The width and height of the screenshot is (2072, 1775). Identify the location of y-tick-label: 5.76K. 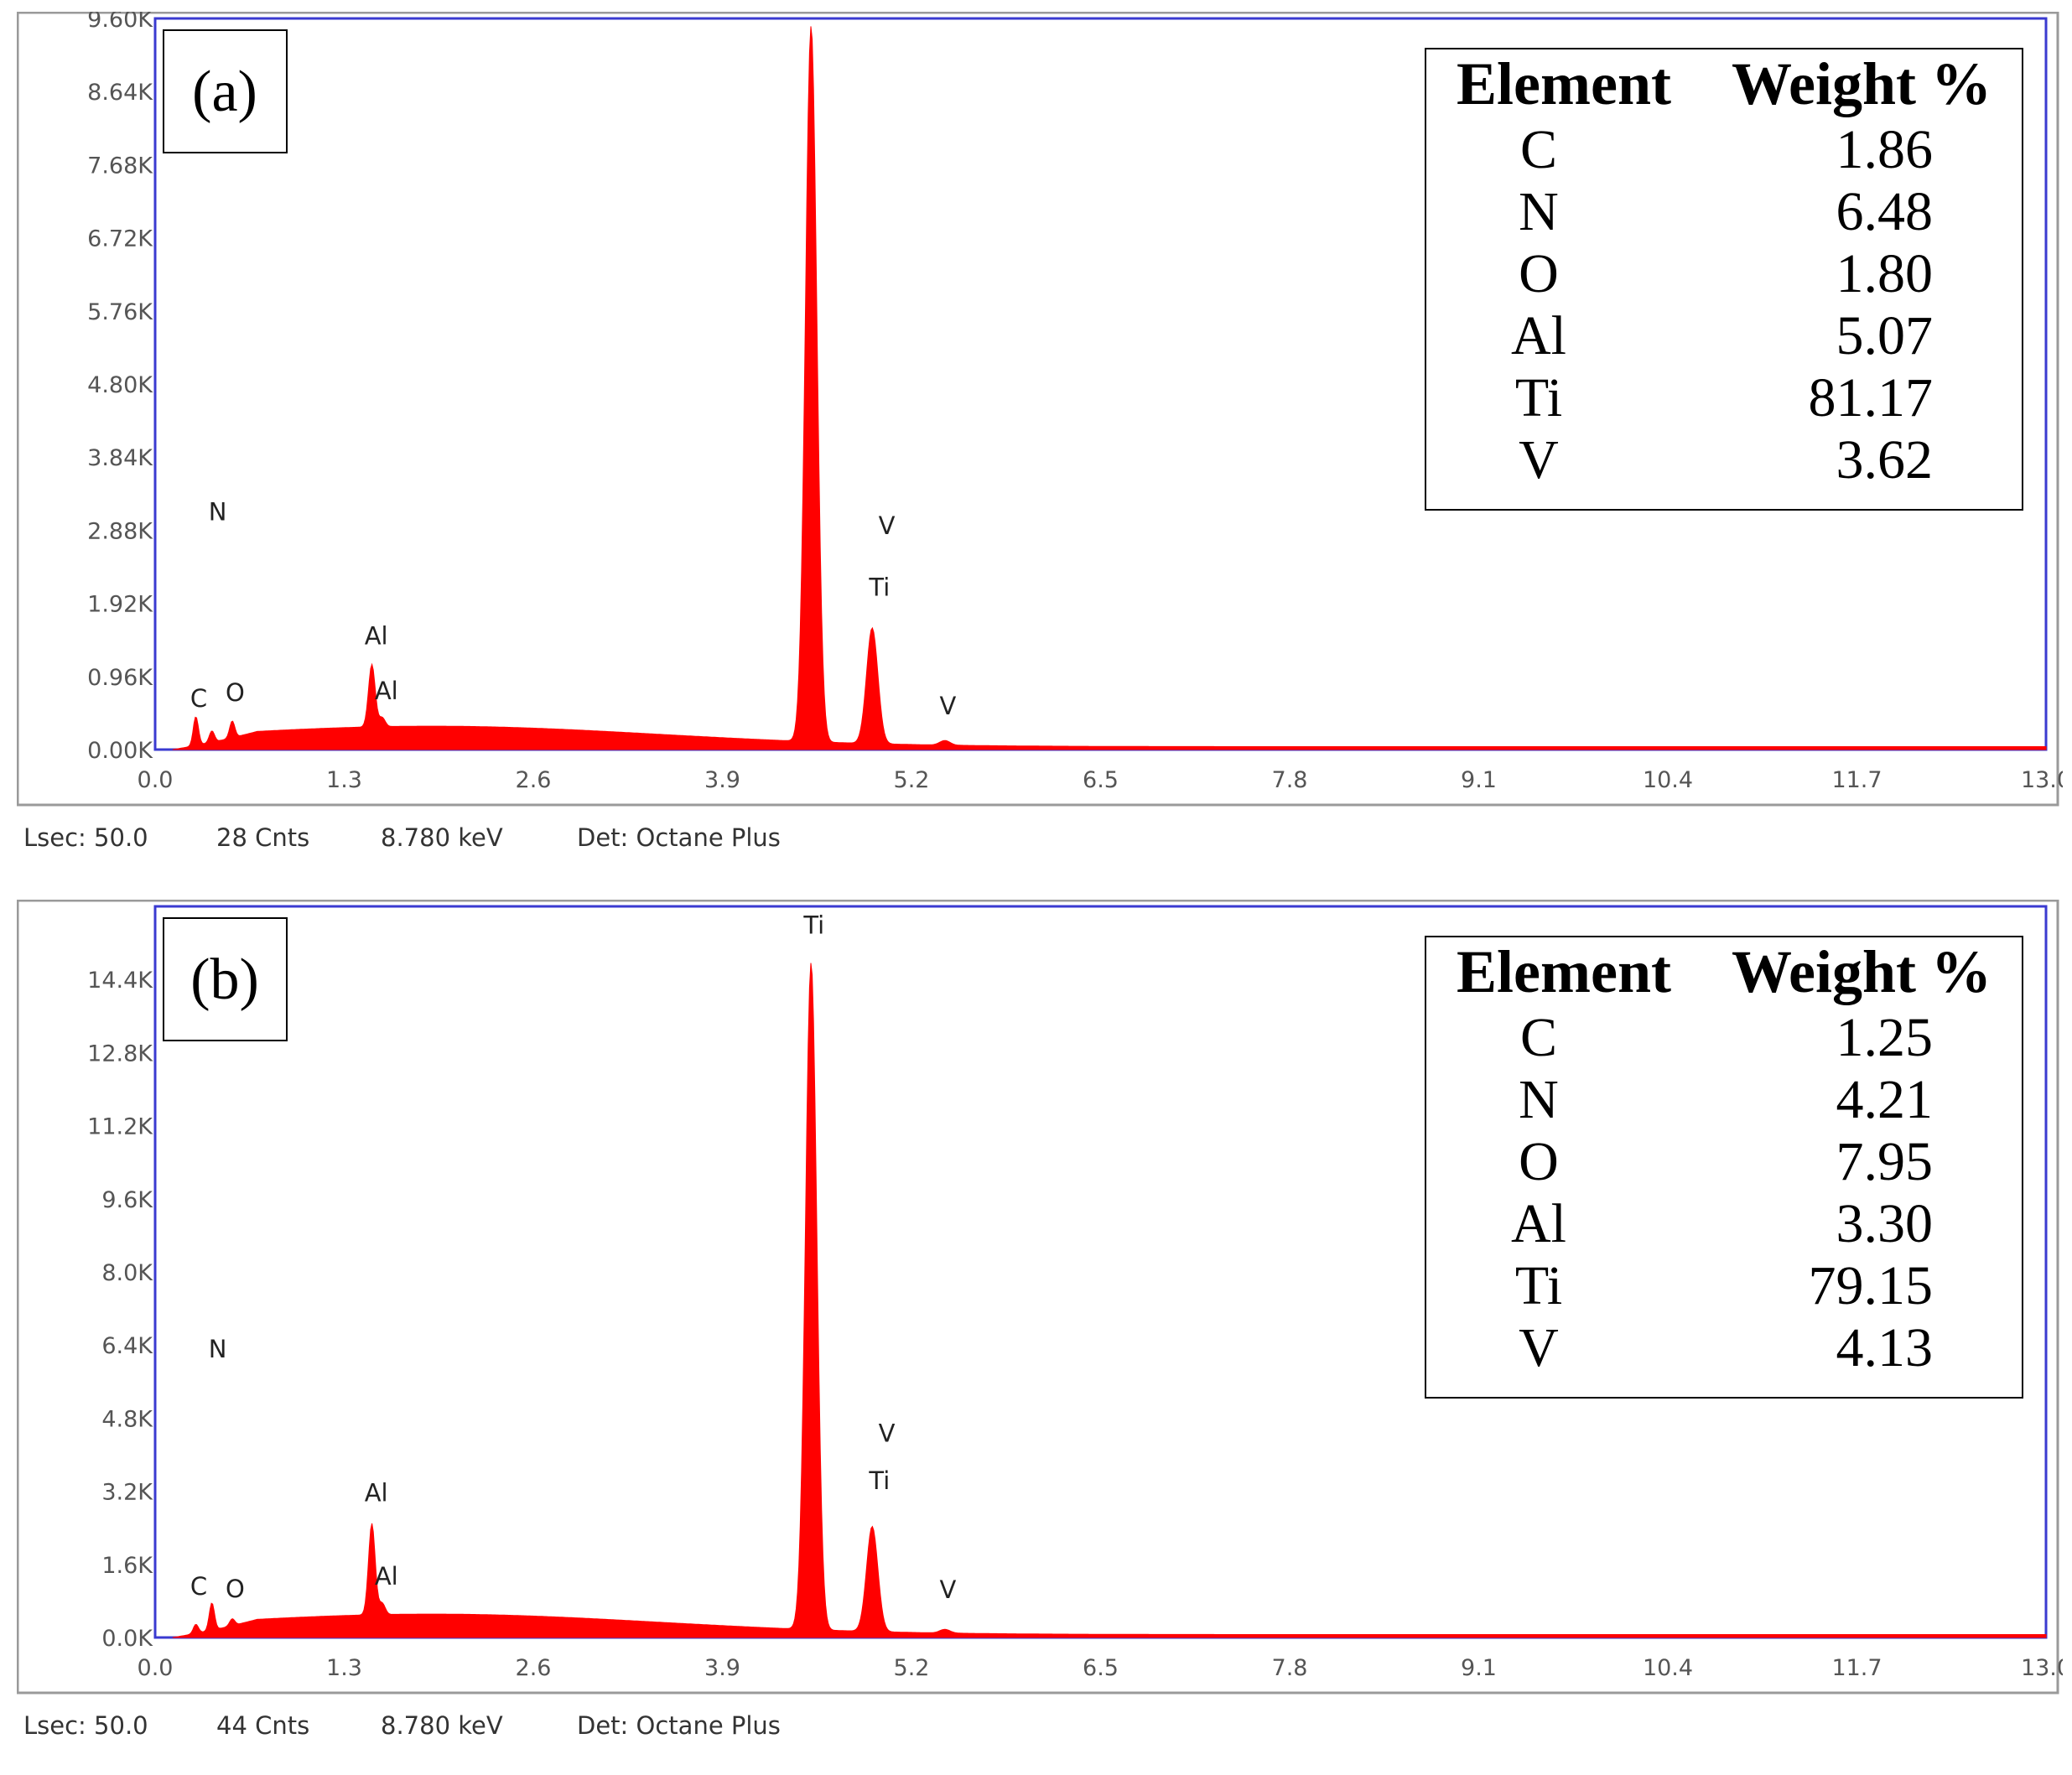
(120, 312).